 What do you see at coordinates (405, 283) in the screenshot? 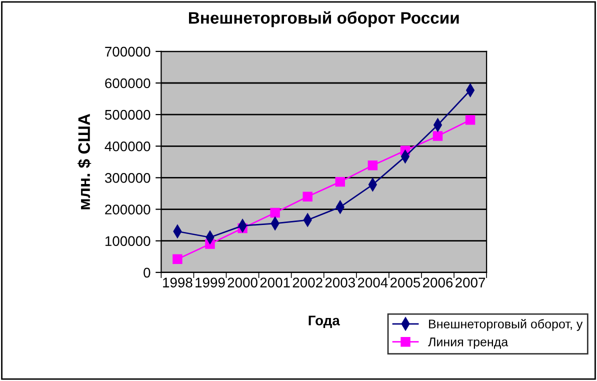
I see `x-tick-label: 2005` at bounding box center [405, 283].